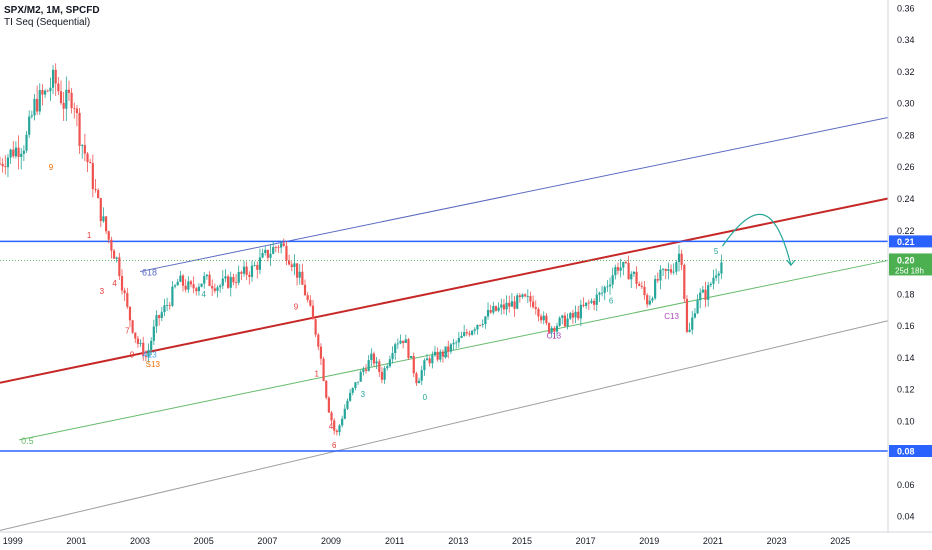 Image resolution: width=932 pixels, height=550 pixels. I want to click on price-tick-label: 0.24, so click(906, 199).